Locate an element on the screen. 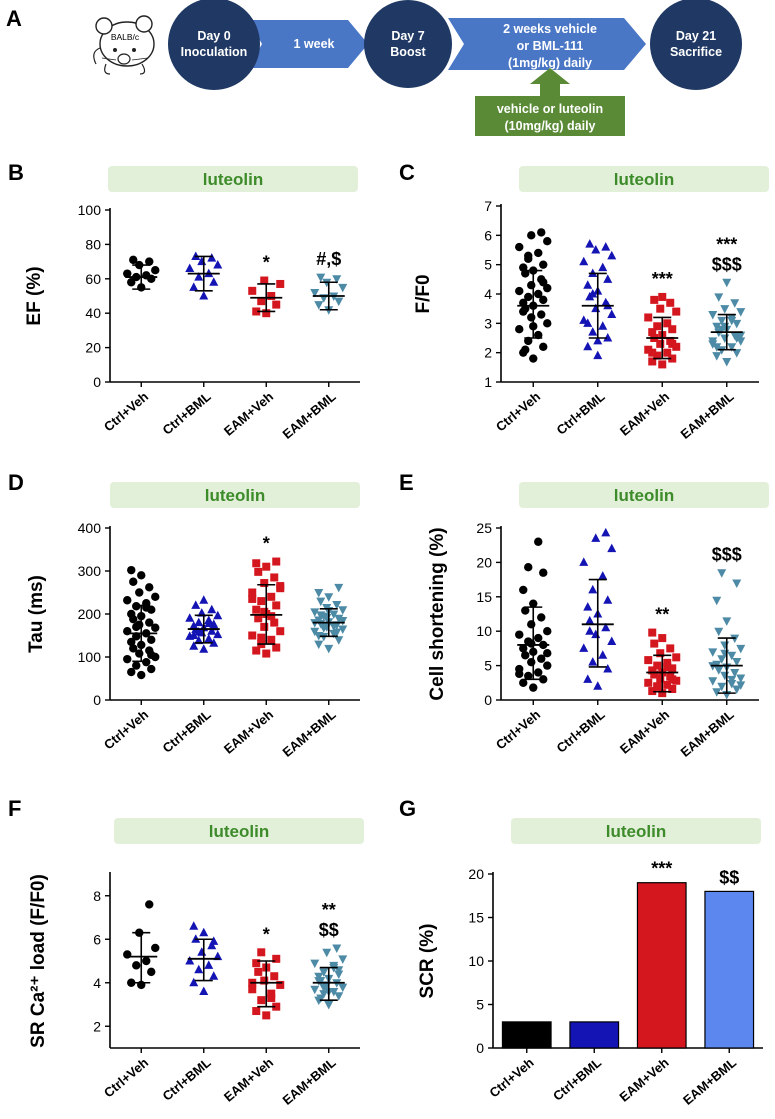 This screenshot has height=1119, width=775. luteolin-tag-f is located at coordinates (239, 831).